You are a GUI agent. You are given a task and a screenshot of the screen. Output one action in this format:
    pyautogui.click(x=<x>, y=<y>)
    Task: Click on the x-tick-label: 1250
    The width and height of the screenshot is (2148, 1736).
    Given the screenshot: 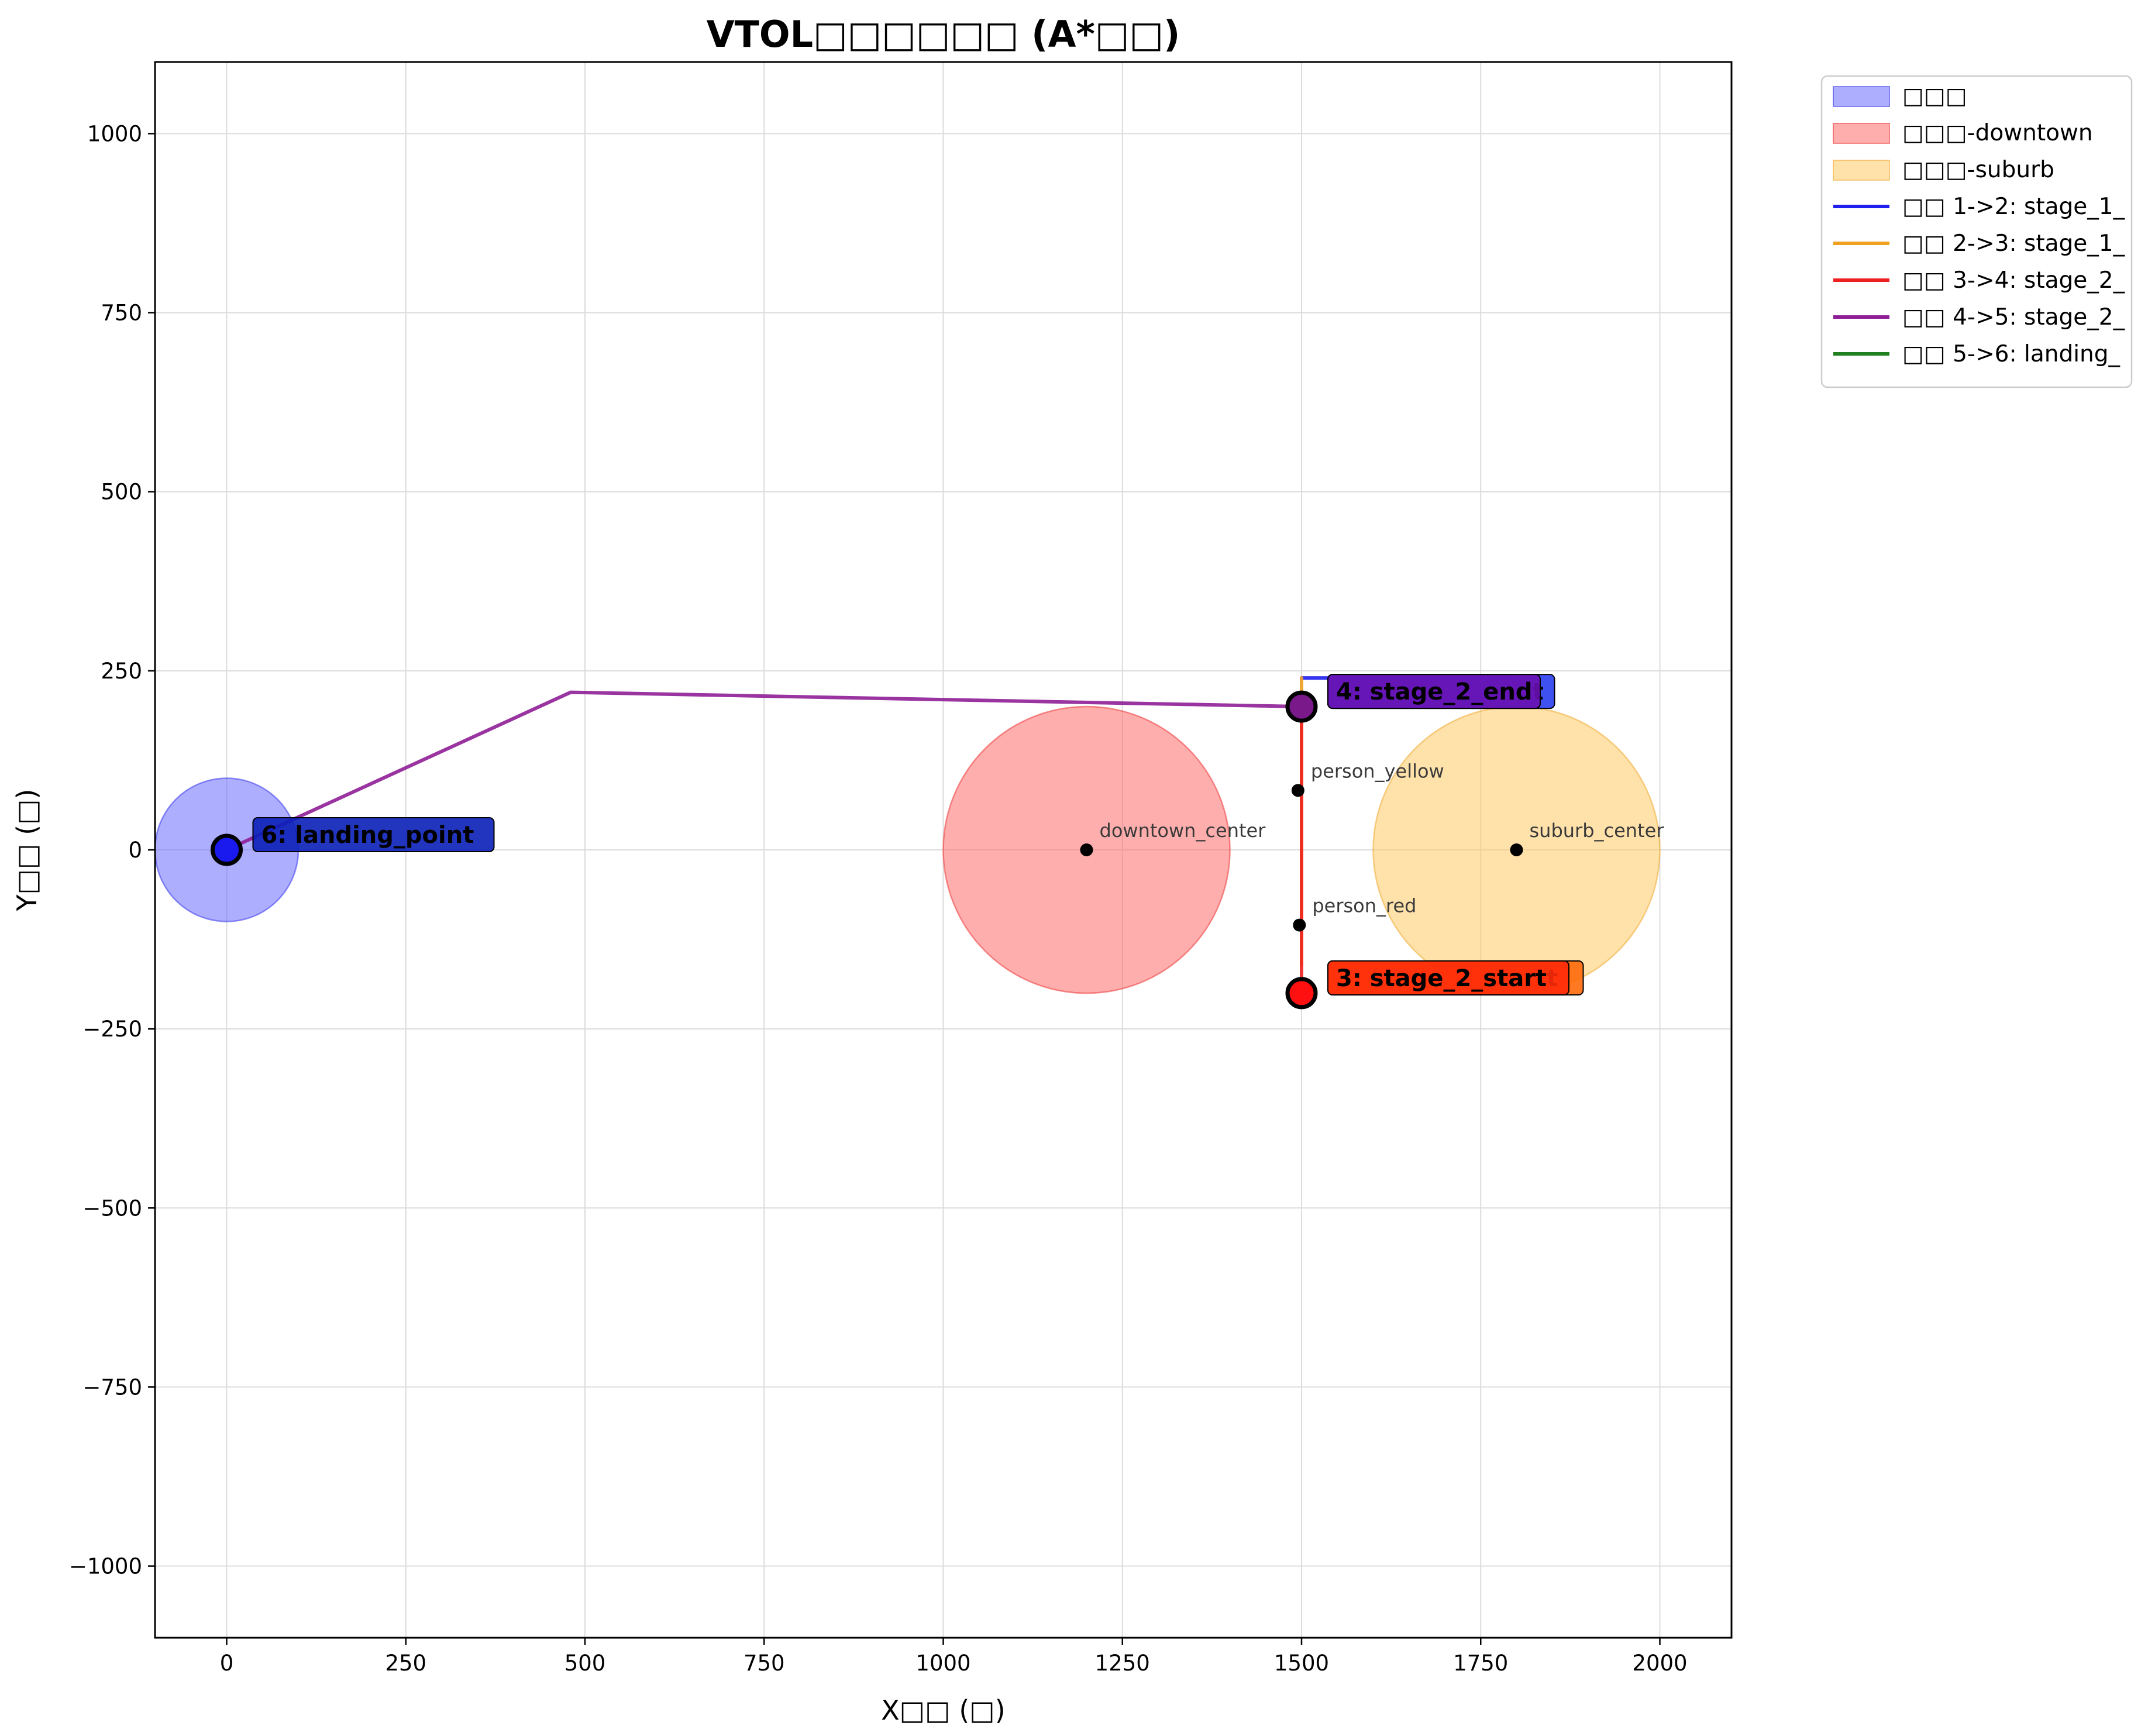 What is the action you would take?
    pyautogui.click(x=1123, y=1663)
    